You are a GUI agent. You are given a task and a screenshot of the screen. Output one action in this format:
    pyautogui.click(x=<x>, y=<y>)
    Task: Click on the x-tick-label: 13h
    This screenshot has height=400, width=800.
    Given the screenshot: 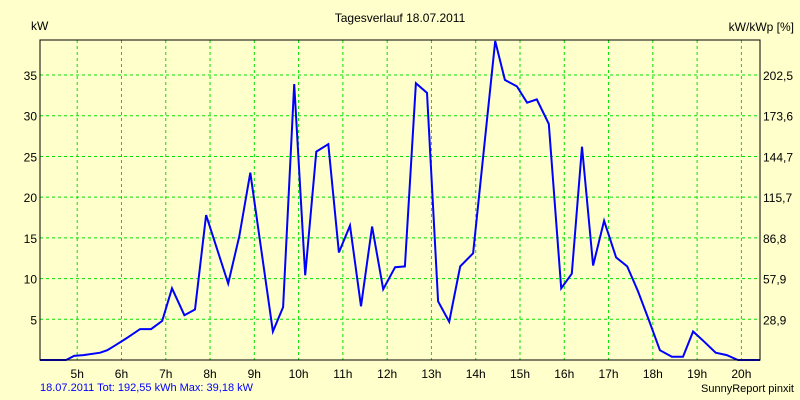 What is the action you would take?
    pyautogui.click(x=431, y=374)
    